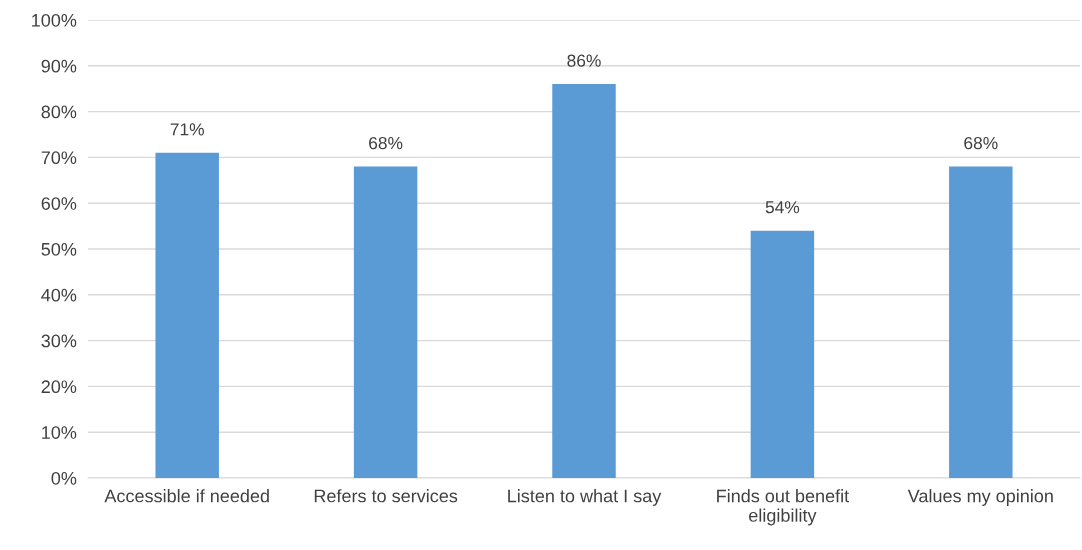 This screenshot has width=1082, height=550. I want to click on data-label: 54%, so click(782, 207).